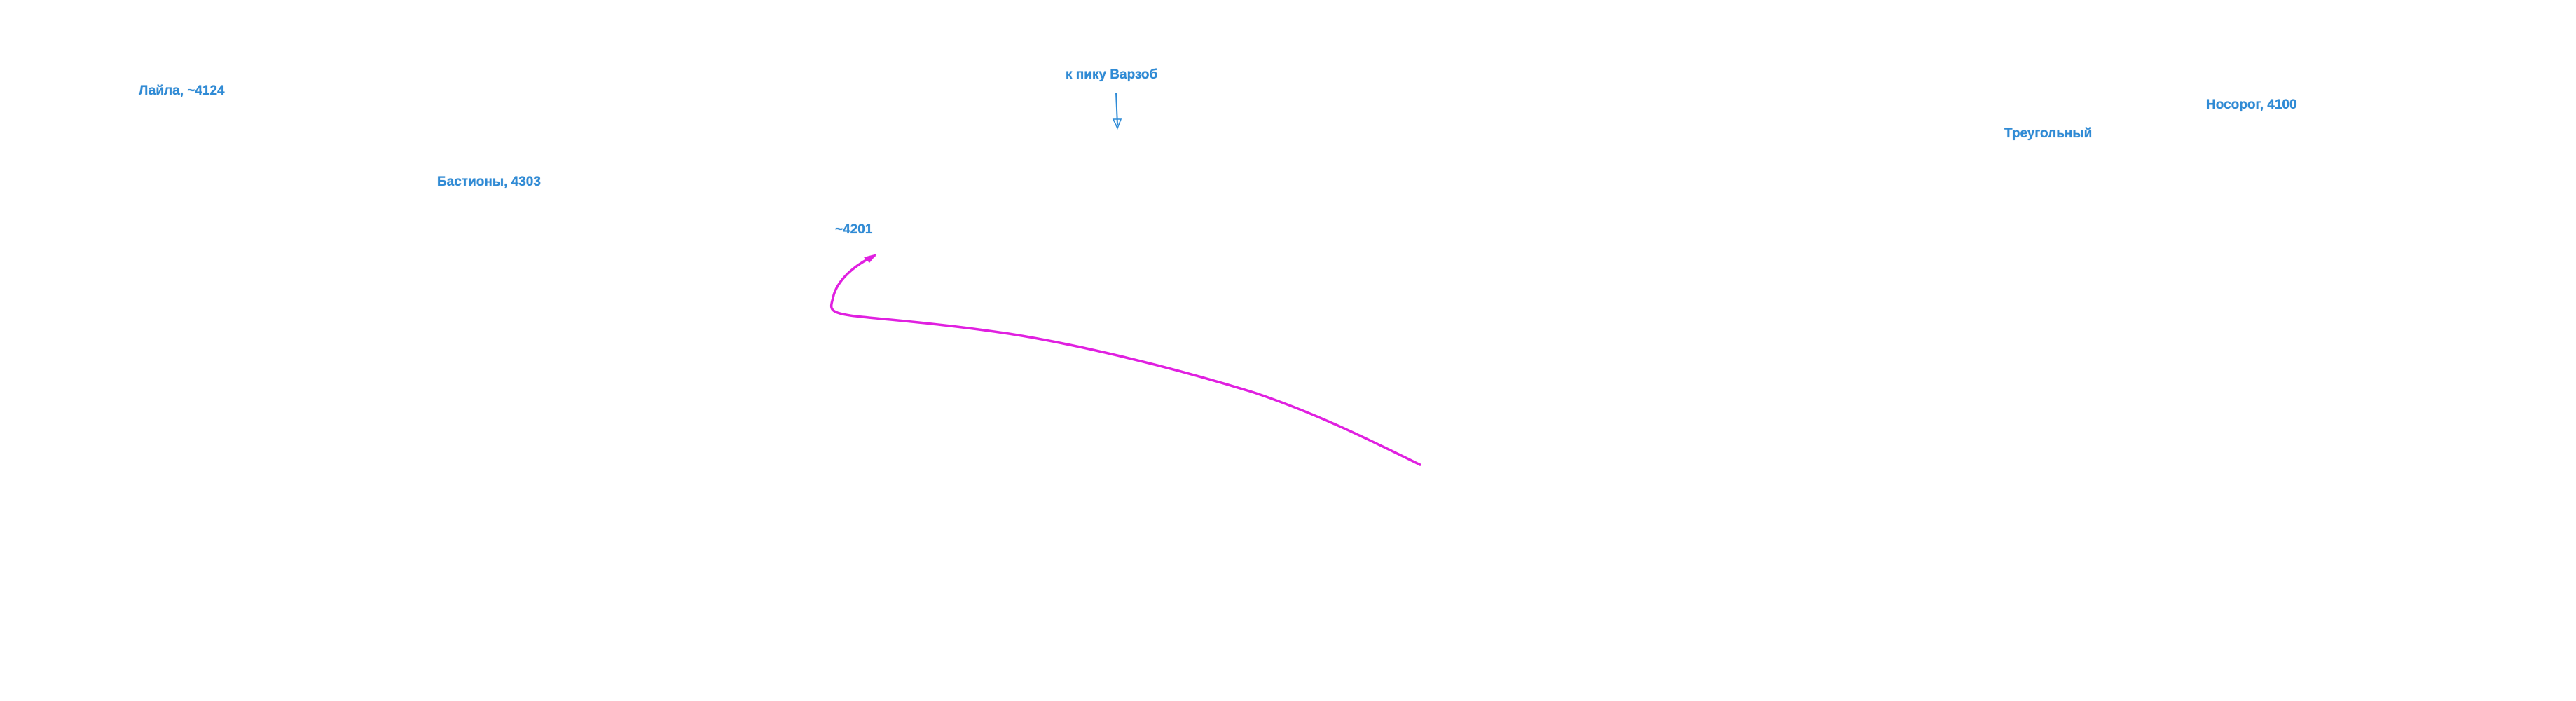 The image size is (2576, 701). I want to click on route-line, so click(1125, 360).